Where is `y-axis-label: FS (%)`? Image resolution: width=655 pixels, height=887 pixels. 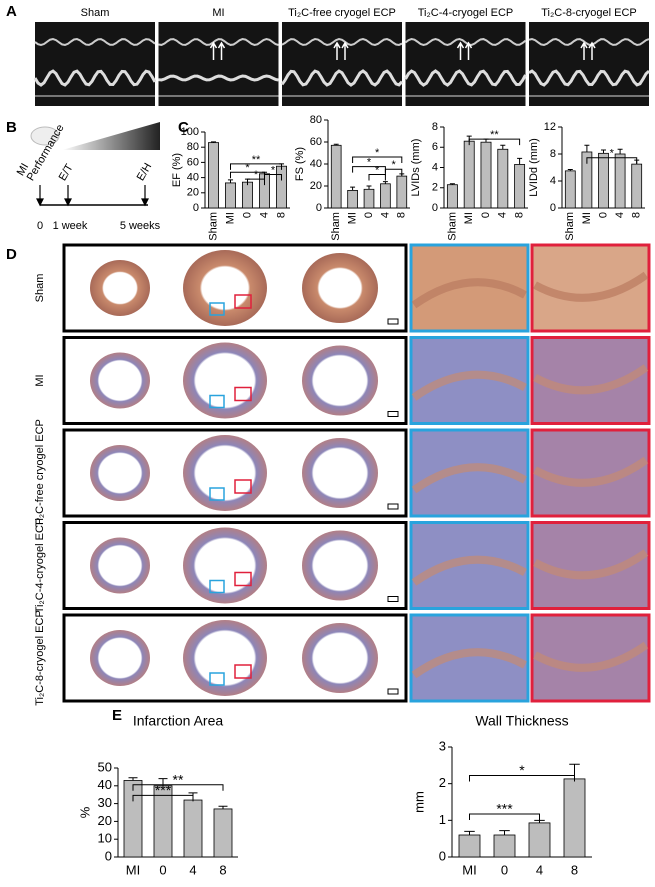
y-axis-label: FS (%) is located at coordinates (300, 164).